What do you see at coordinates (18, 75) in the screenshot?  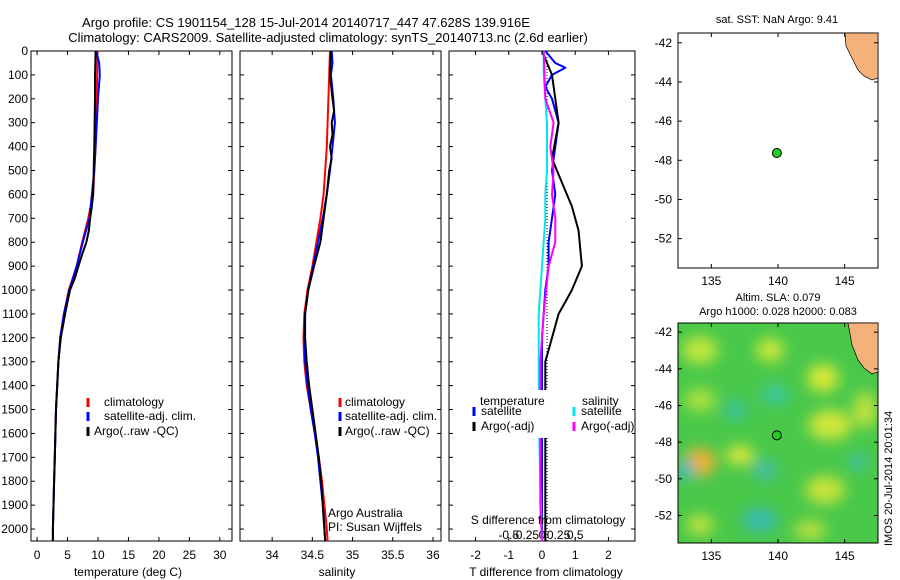 I see `depth-tick-label: 100` at bounding box center [18, 75].